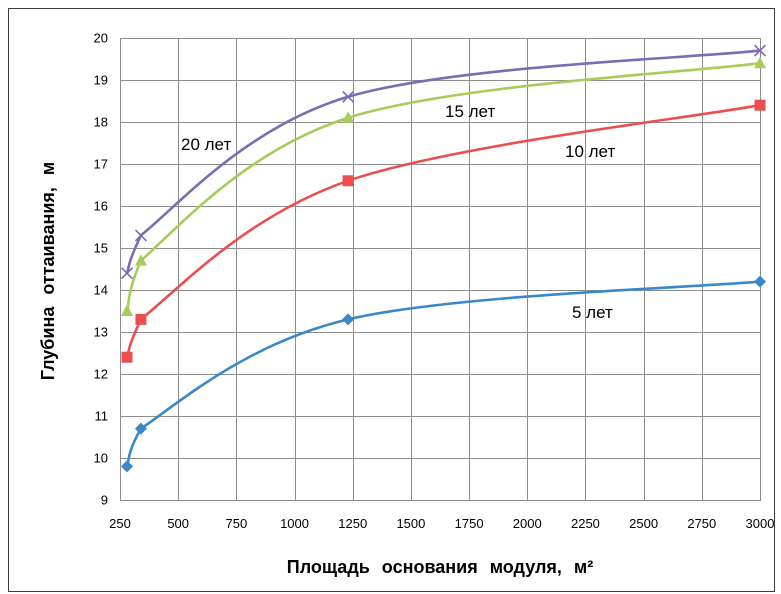 The width and height of the screenshot is (781, 594). Describe the element at coordinates (178, 523) in the screenshot. I see `x-tick-label: 500` at that location.